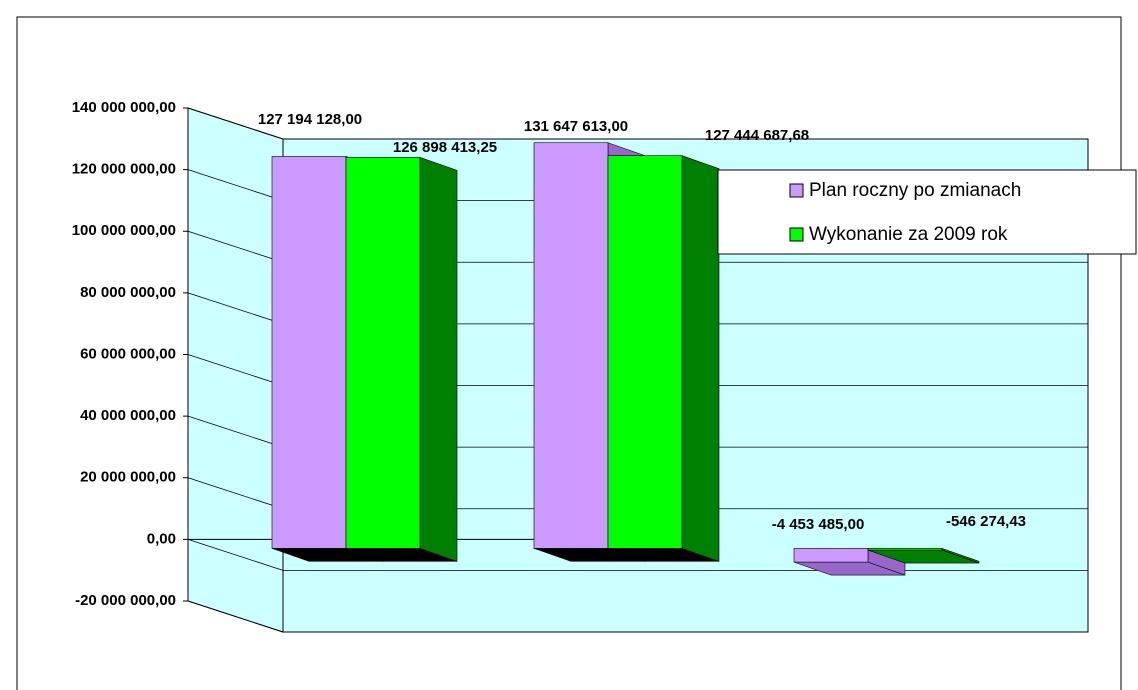 This screenshot has height=690, width=1138. I want to click on y-tick-label: 0,00, so click(161, 538).